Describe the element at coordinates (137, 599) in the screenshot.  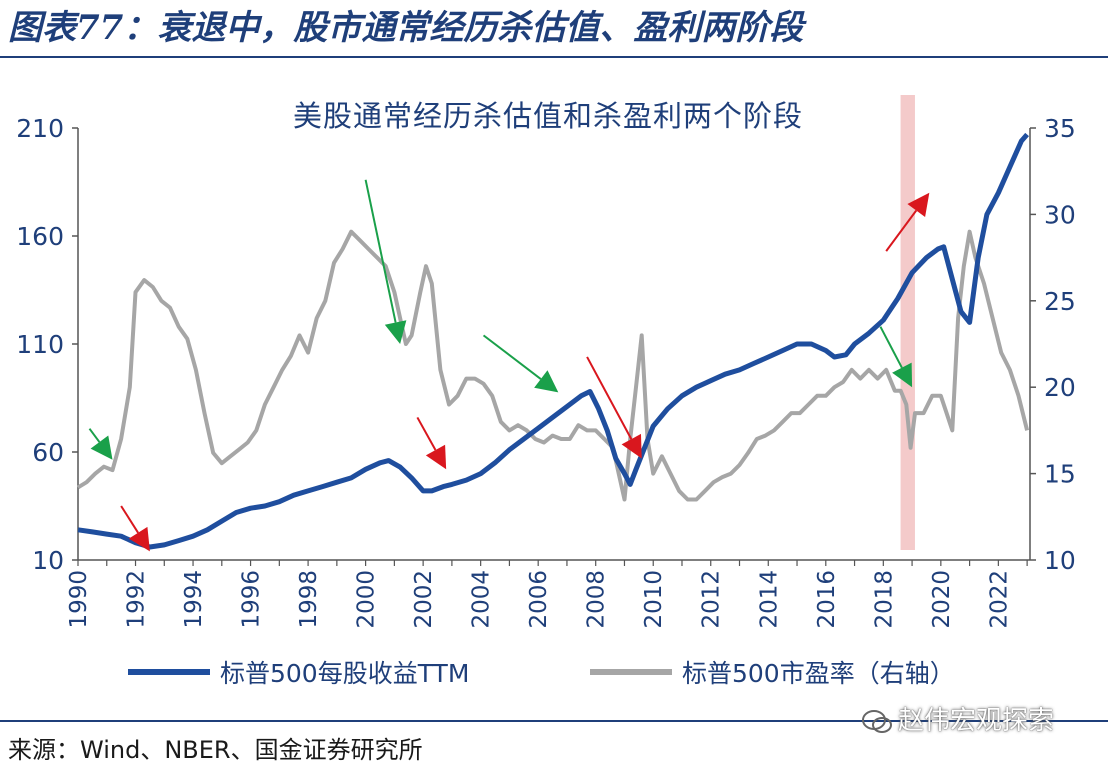
I see `x-axis-tick-label: 1992` at that location.